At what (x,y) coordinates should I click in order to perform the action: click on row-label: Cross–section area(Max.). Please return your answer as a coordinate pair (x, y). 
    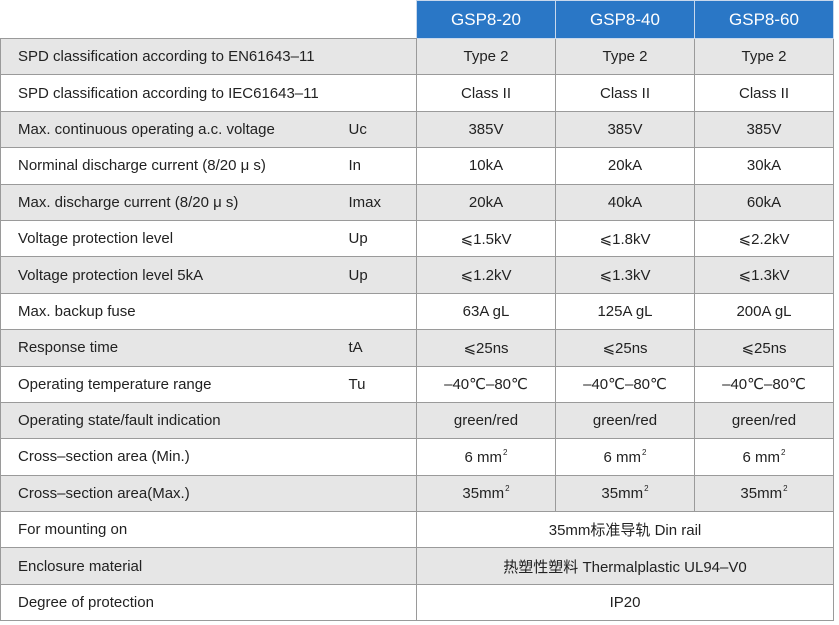
    Looking at the image, I should click on (167, 493).